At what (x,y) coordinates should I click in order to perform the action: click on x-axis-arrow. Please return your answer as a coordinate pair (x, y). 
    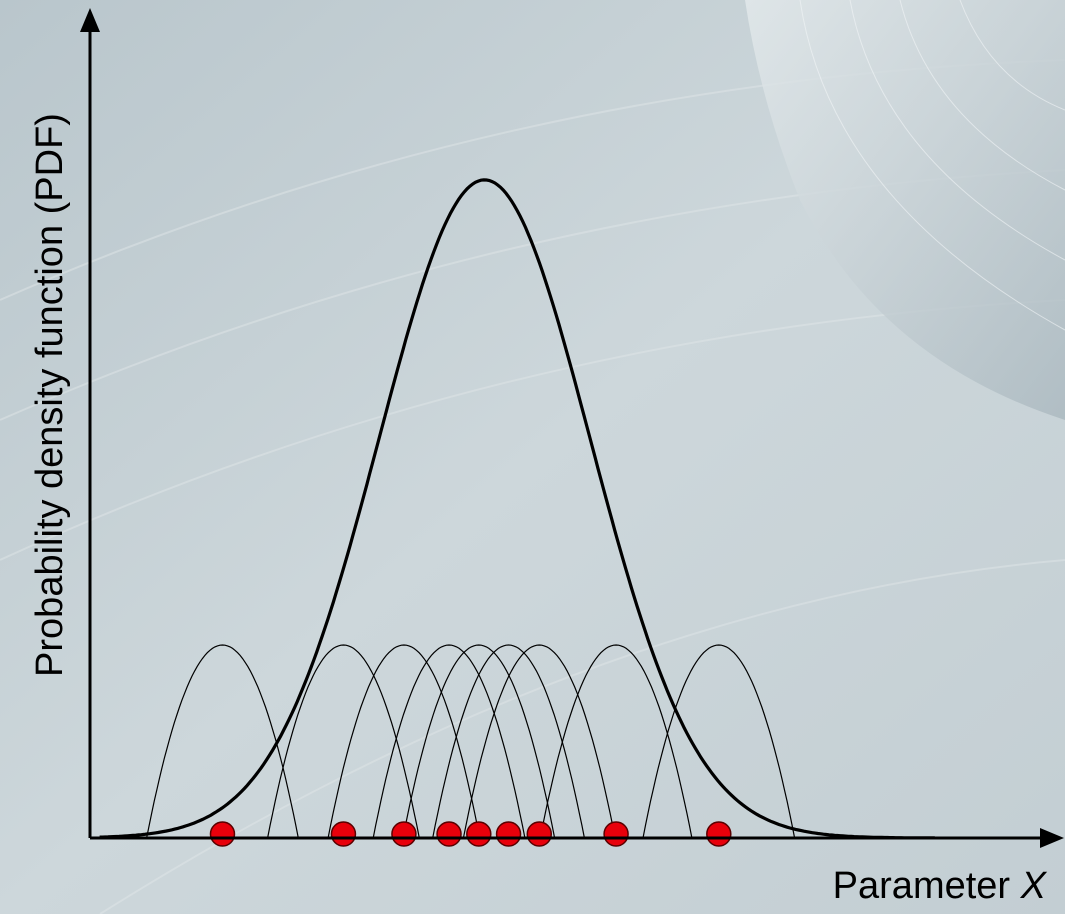
    Looking at the image, I should click on (1052, 838).